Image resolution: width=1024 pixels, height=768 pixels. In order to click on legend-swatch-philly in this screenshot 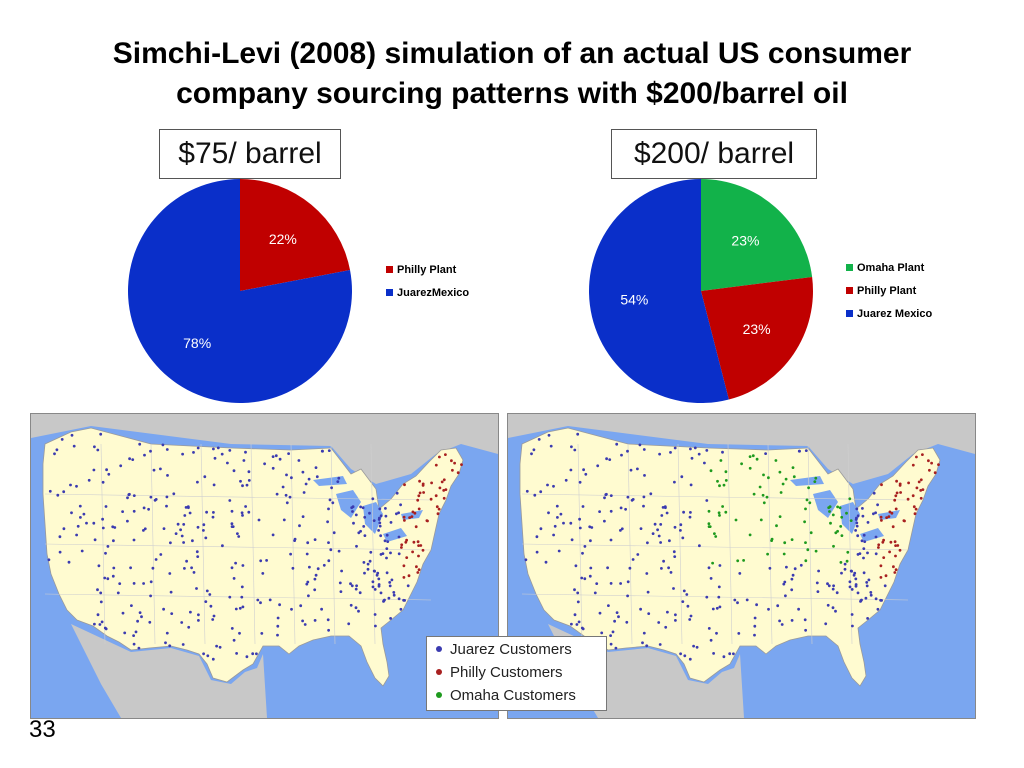, I will do `click(849, 290)`.